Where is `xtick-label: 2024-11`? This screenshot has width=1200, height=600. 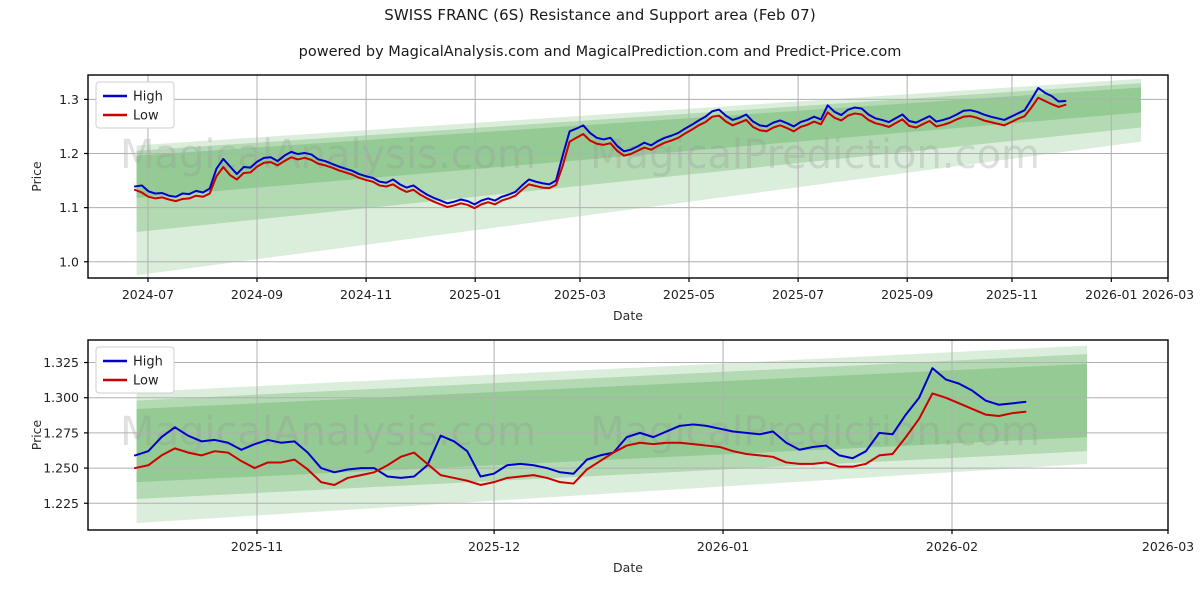 xtick-label: 2024-11 is located at coordinates (366, 294).